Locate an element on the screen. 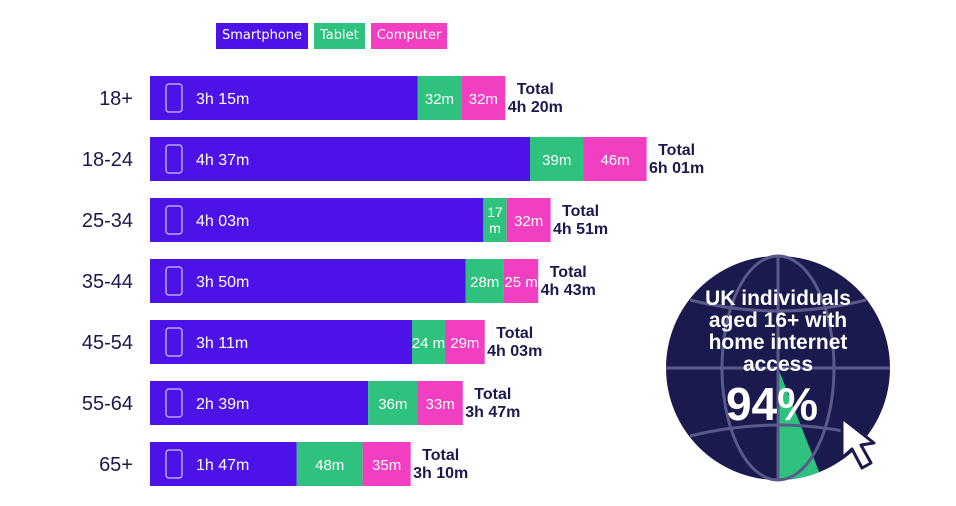 The image size is (956, 506). data-label-tablet: 17 is located at coordinates (495, 212).